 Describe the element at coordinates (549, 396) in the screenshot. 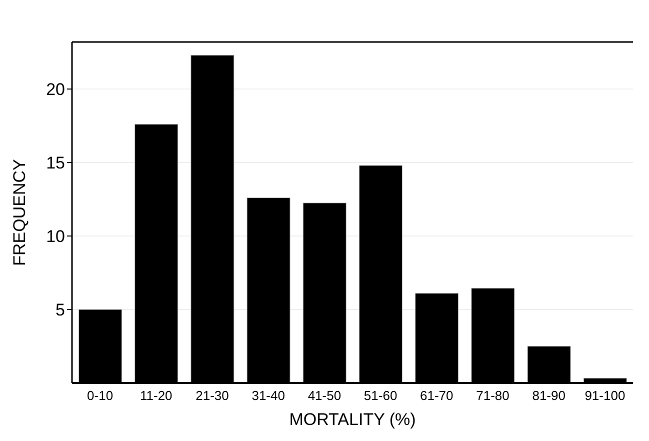

I see `x-tick-label: 81-90` at that location.